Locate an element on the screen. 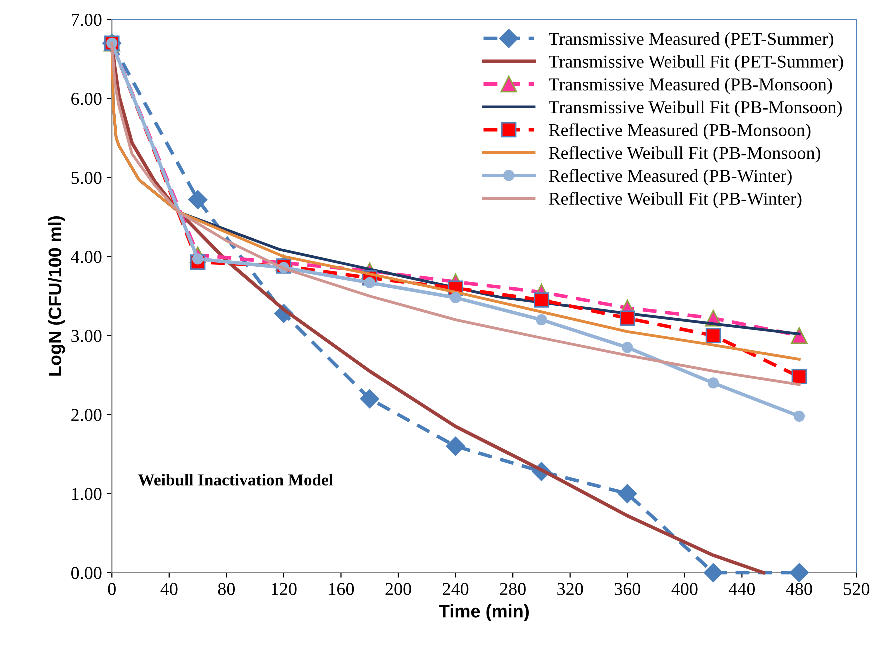  y-tick-label: 3.00 is located at coordinates (87, 336).